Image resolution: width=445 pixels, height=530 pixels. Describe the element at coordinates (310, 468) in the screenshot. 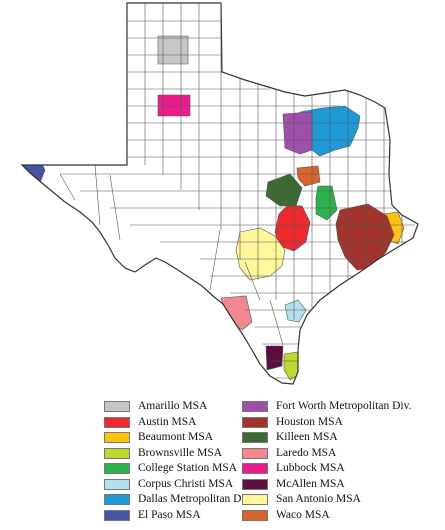

I see `legend-label: Lubbock MSA` at that location.